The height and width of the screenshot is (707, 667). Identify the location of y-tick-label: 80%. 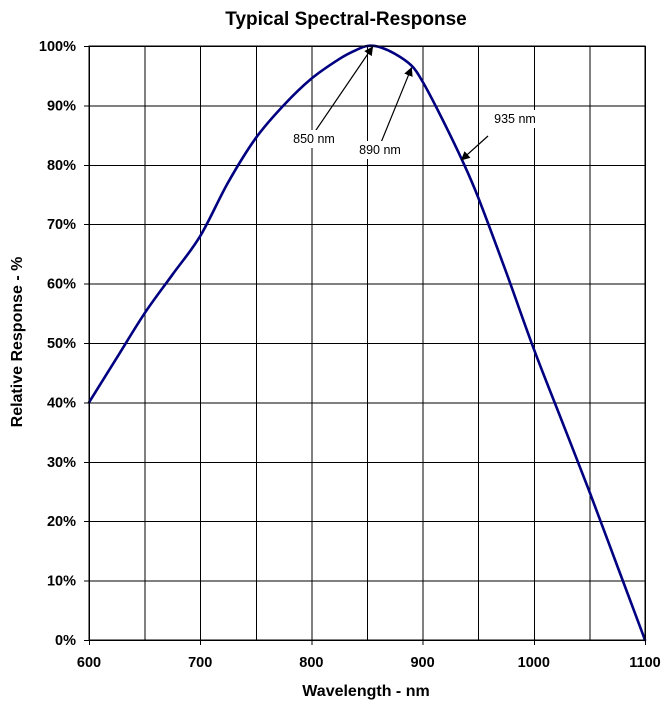
(61, 166).